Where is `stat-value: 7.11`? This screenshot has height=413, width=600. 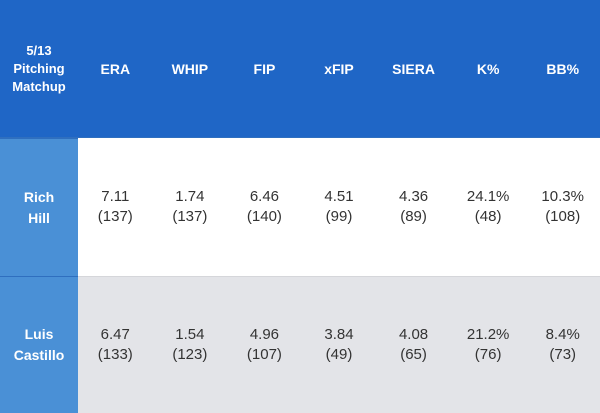
stat-value: 7.11 is located at coordinates (115, 196).